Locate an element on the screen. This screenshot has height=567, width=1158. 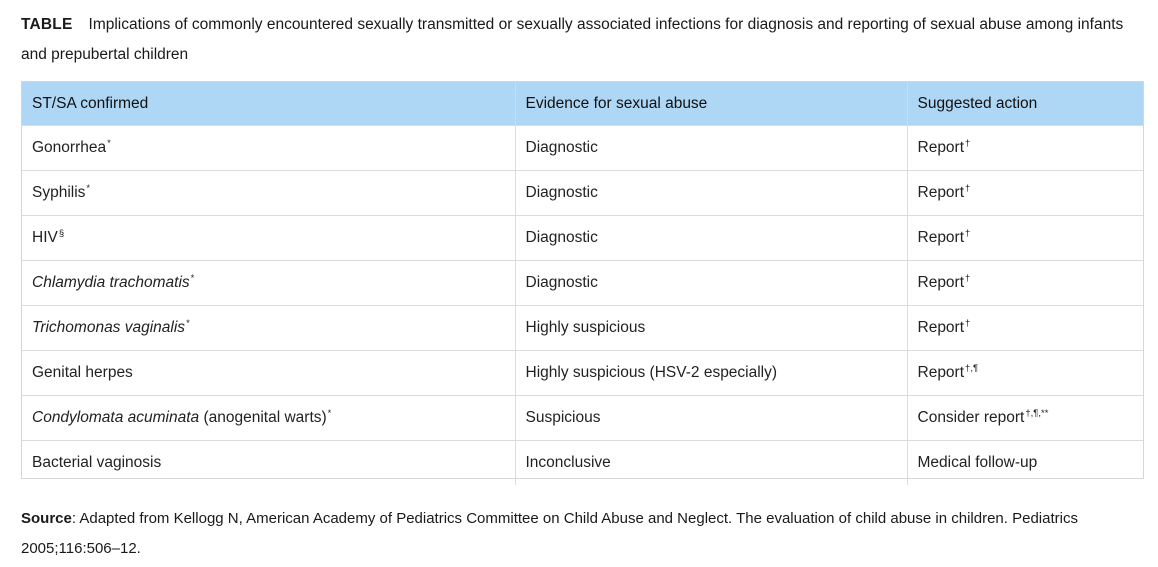
action-cell: Report†,¶ is located at coordinates (1025, 373).